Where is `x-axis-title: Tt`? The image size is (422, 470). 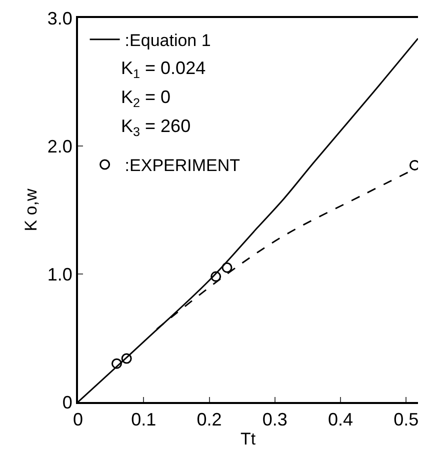
x-axis-title: Tt is located at coordinates (248, 439).